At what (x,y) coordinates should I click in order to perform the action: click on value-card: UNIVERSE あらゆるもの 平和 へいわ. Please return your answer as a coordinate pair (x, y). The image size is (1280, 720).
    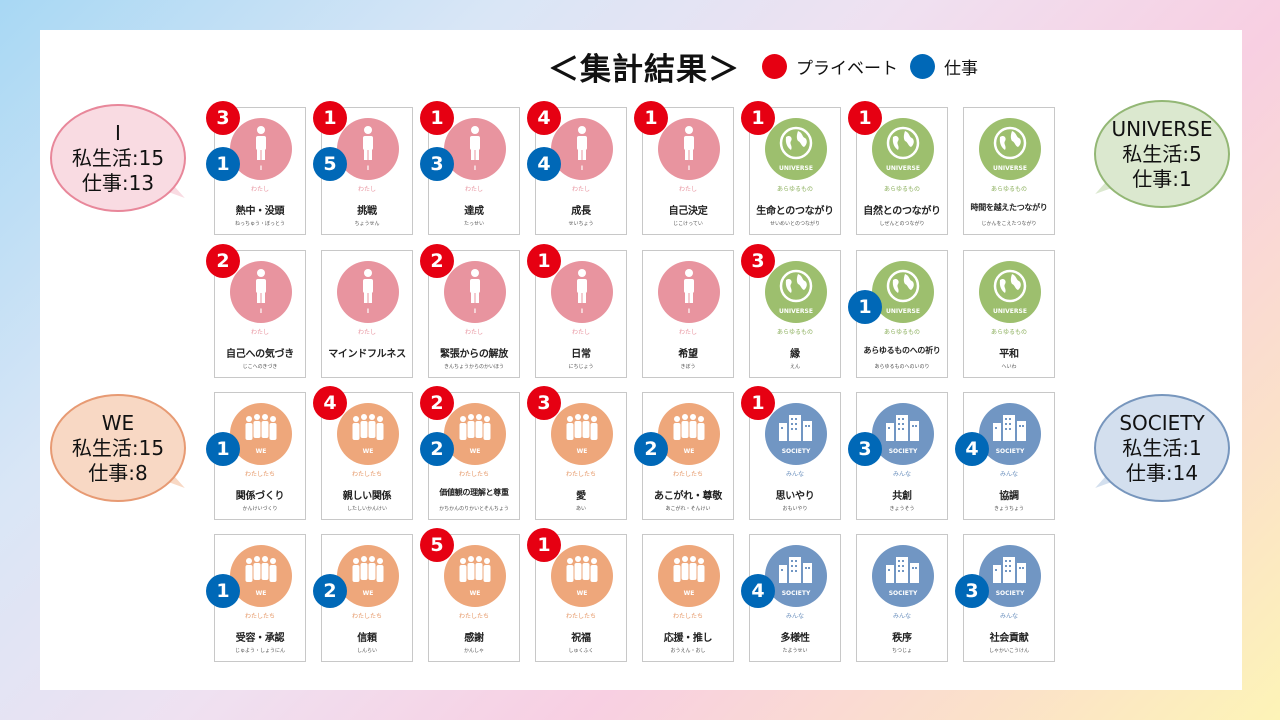
    Looking at the image, I should click on (1009, 314).